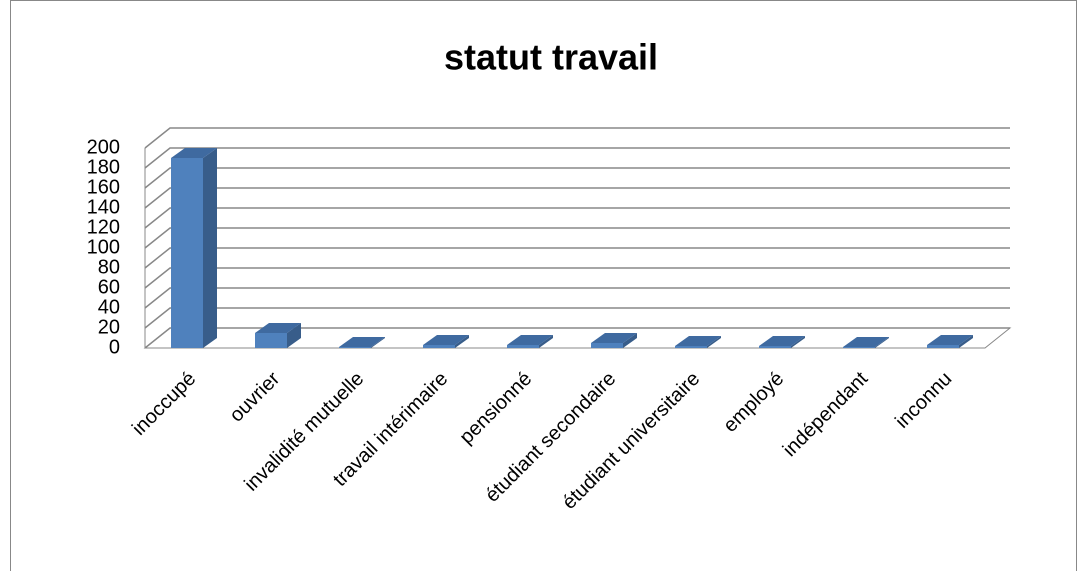 This screenshot has width=1082, height=571. I want to click on y-tick-label: 20, so click(109, 327).